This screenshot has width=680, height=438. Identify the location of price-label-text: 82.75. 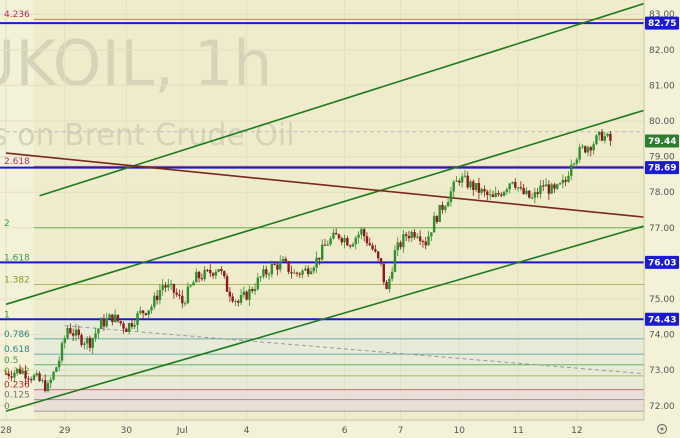
(662, 24).